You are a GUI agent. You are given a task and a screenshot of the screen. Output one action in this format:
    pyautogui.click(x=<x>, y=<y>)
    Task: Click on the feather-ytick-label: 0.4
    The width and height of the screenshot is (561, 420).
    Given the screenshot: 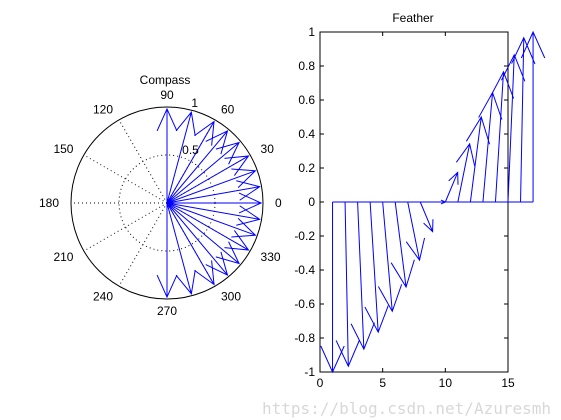 What is the action you would take?
    pyautogui.click(x=306, y=134)
    